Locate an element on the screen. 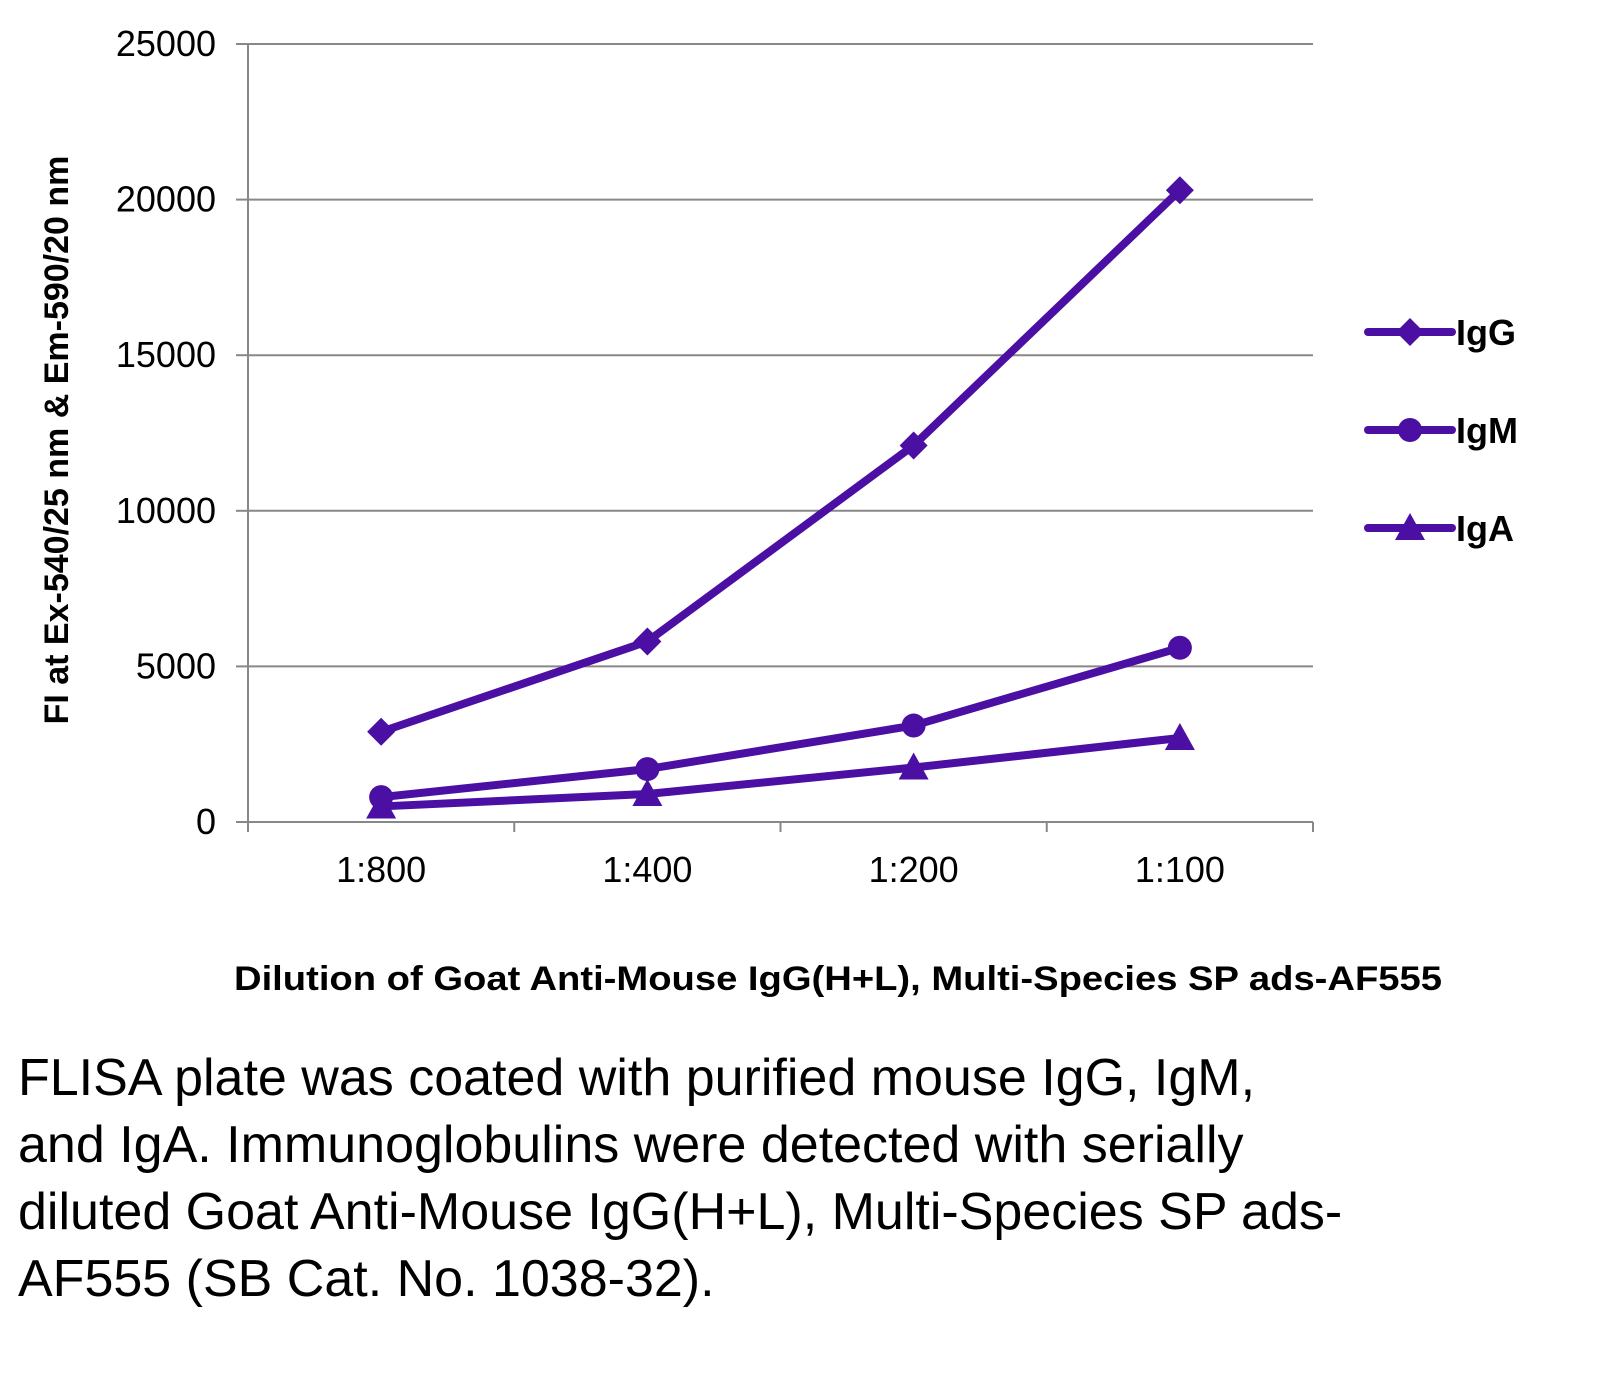 The image size is (1608, 1385). series-iga is located at coordinates (780, 770).